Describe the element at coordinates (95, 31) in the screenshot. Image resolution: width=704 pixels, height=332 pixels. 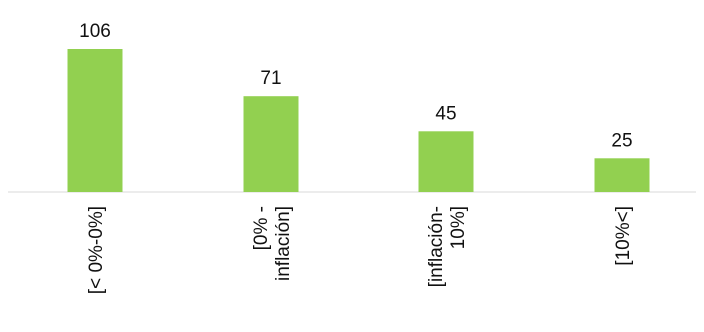
I see `data-label-1: 106` at that location.